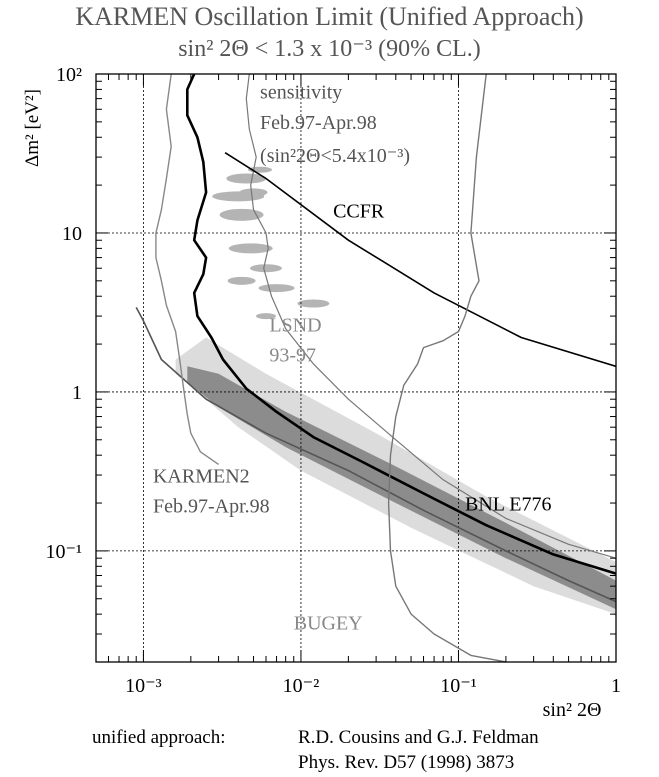 Image resolution: width=659 pixels, height=777 pixels. What do you see at coordinates (143, 686) in the screenshot?
I see `x-tick-label: 10⁻³` at bounding box center [143, 686].